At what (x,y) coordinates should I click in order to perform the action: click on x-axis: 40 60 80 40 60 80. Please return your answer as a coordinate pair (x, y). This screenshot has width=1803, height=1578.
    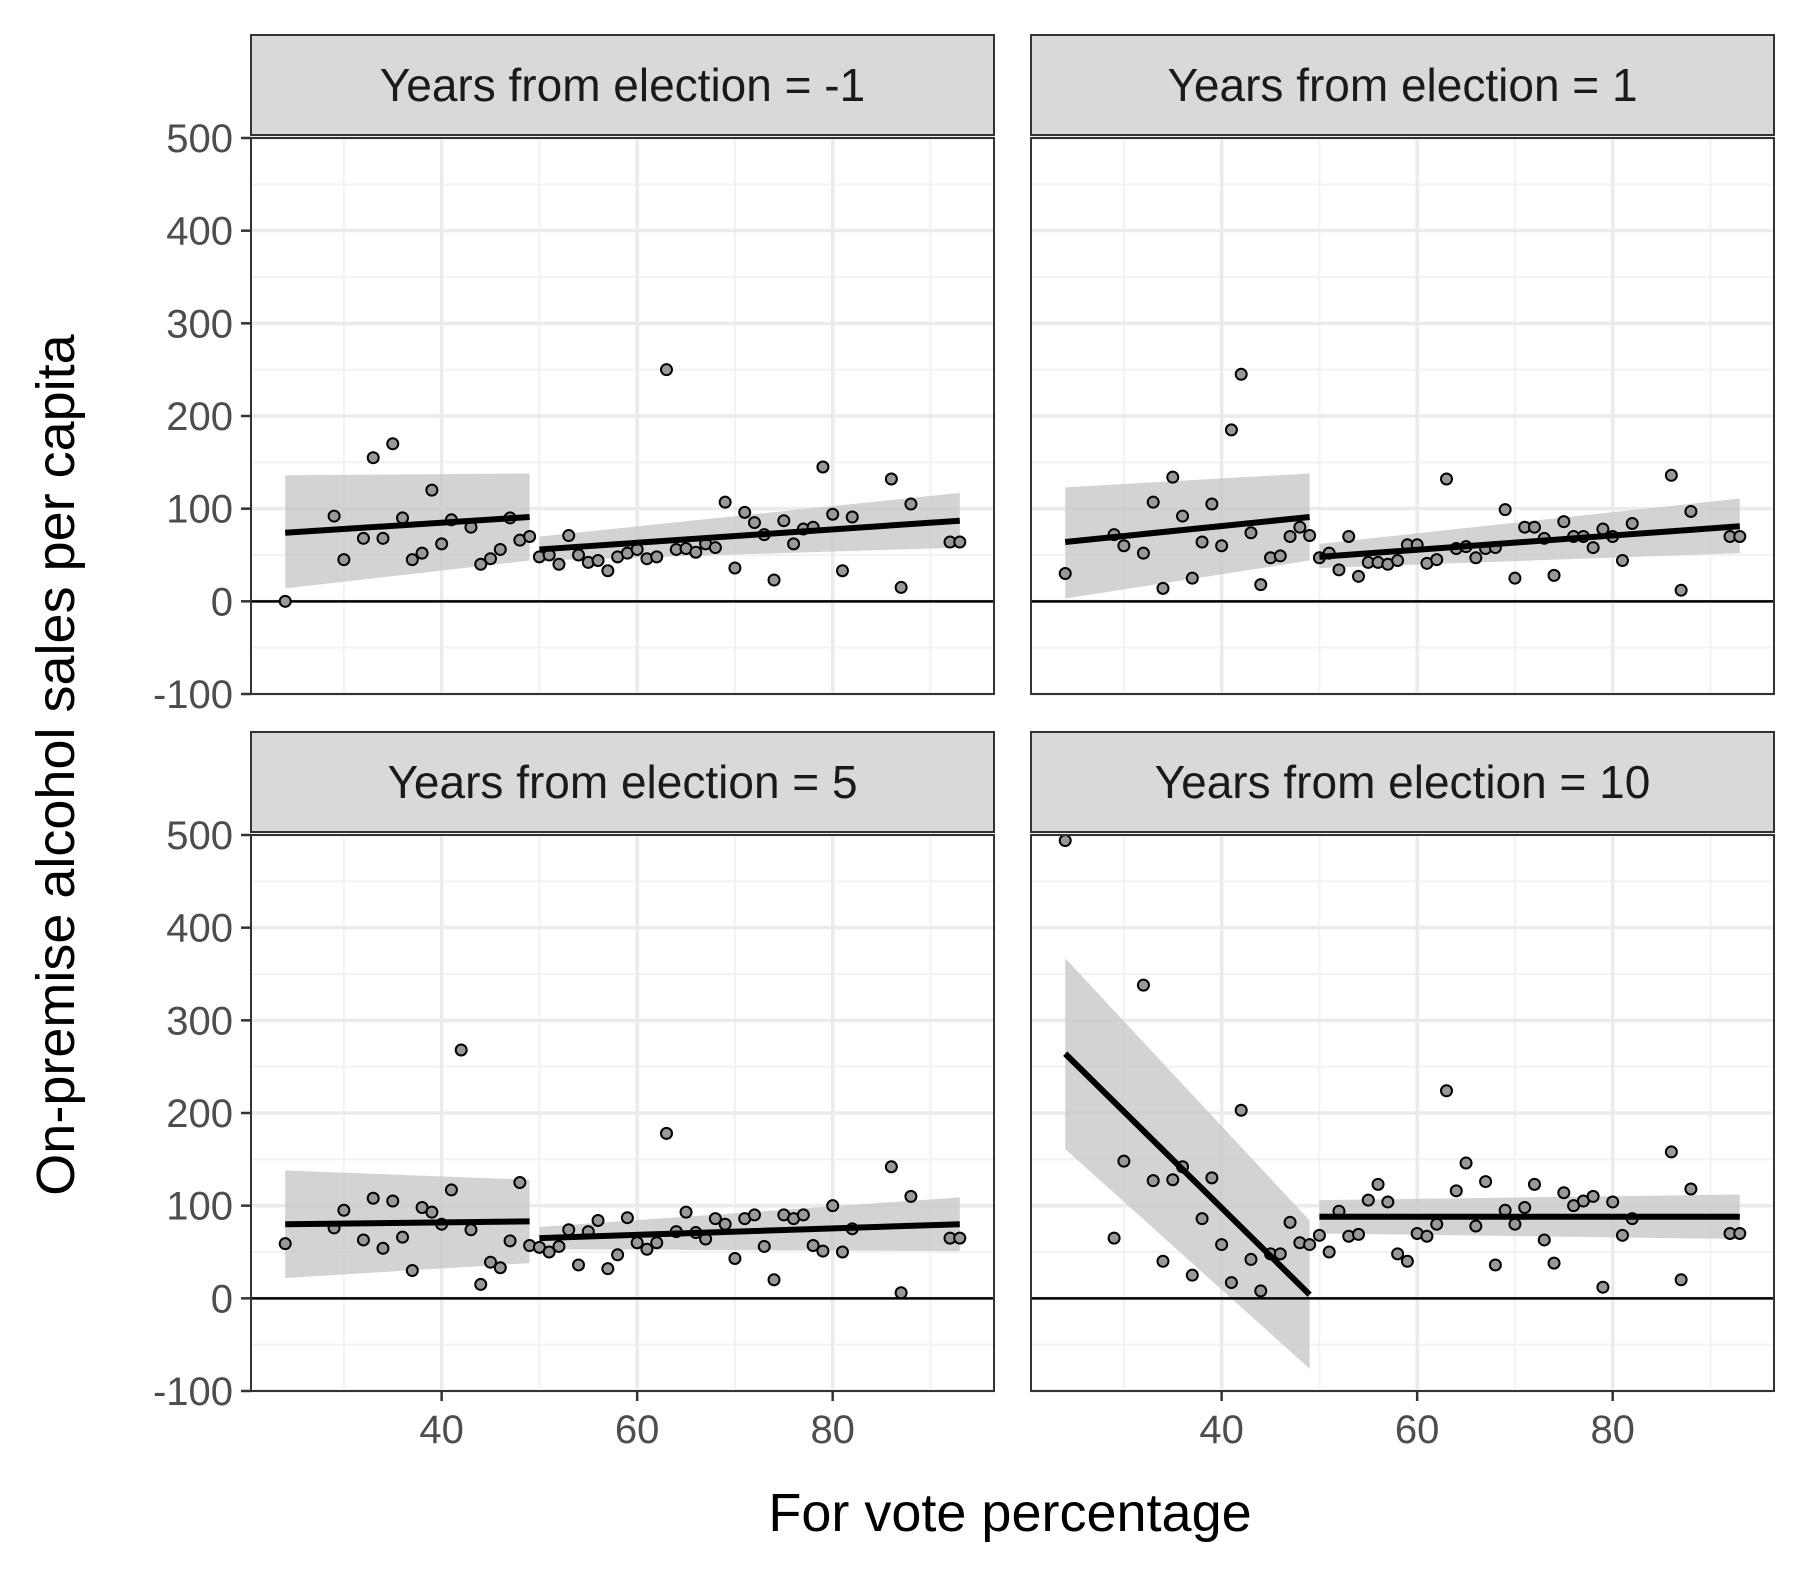
    Looking at the image, I should click on (1027, 1421).